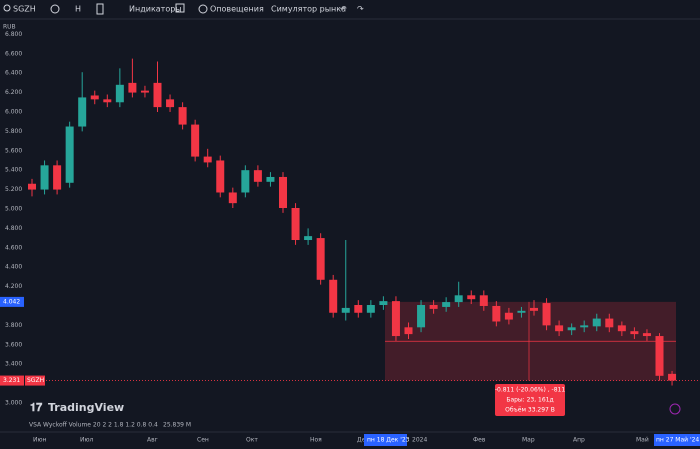 The width and height of the screenshot is (700, 449). I want to click on y-tick-label: 5.600, so click(13, 150).